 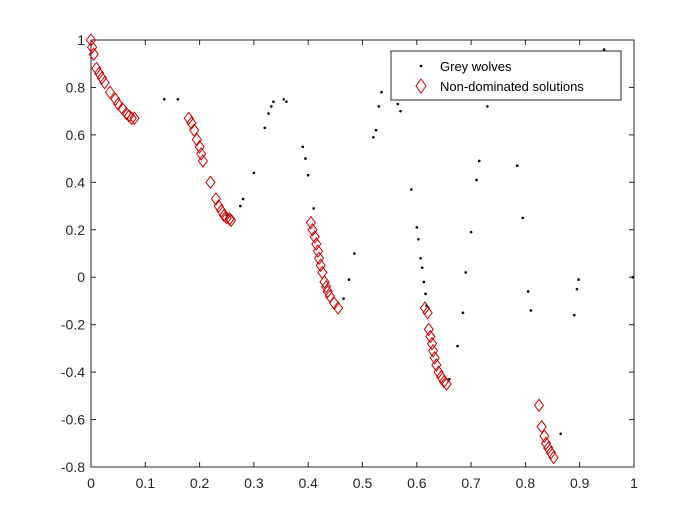 What do you see at coordinates (73, 372) in the screenshot?
I see `y-tick-label: -0.4` at bounding box center [73, 372].